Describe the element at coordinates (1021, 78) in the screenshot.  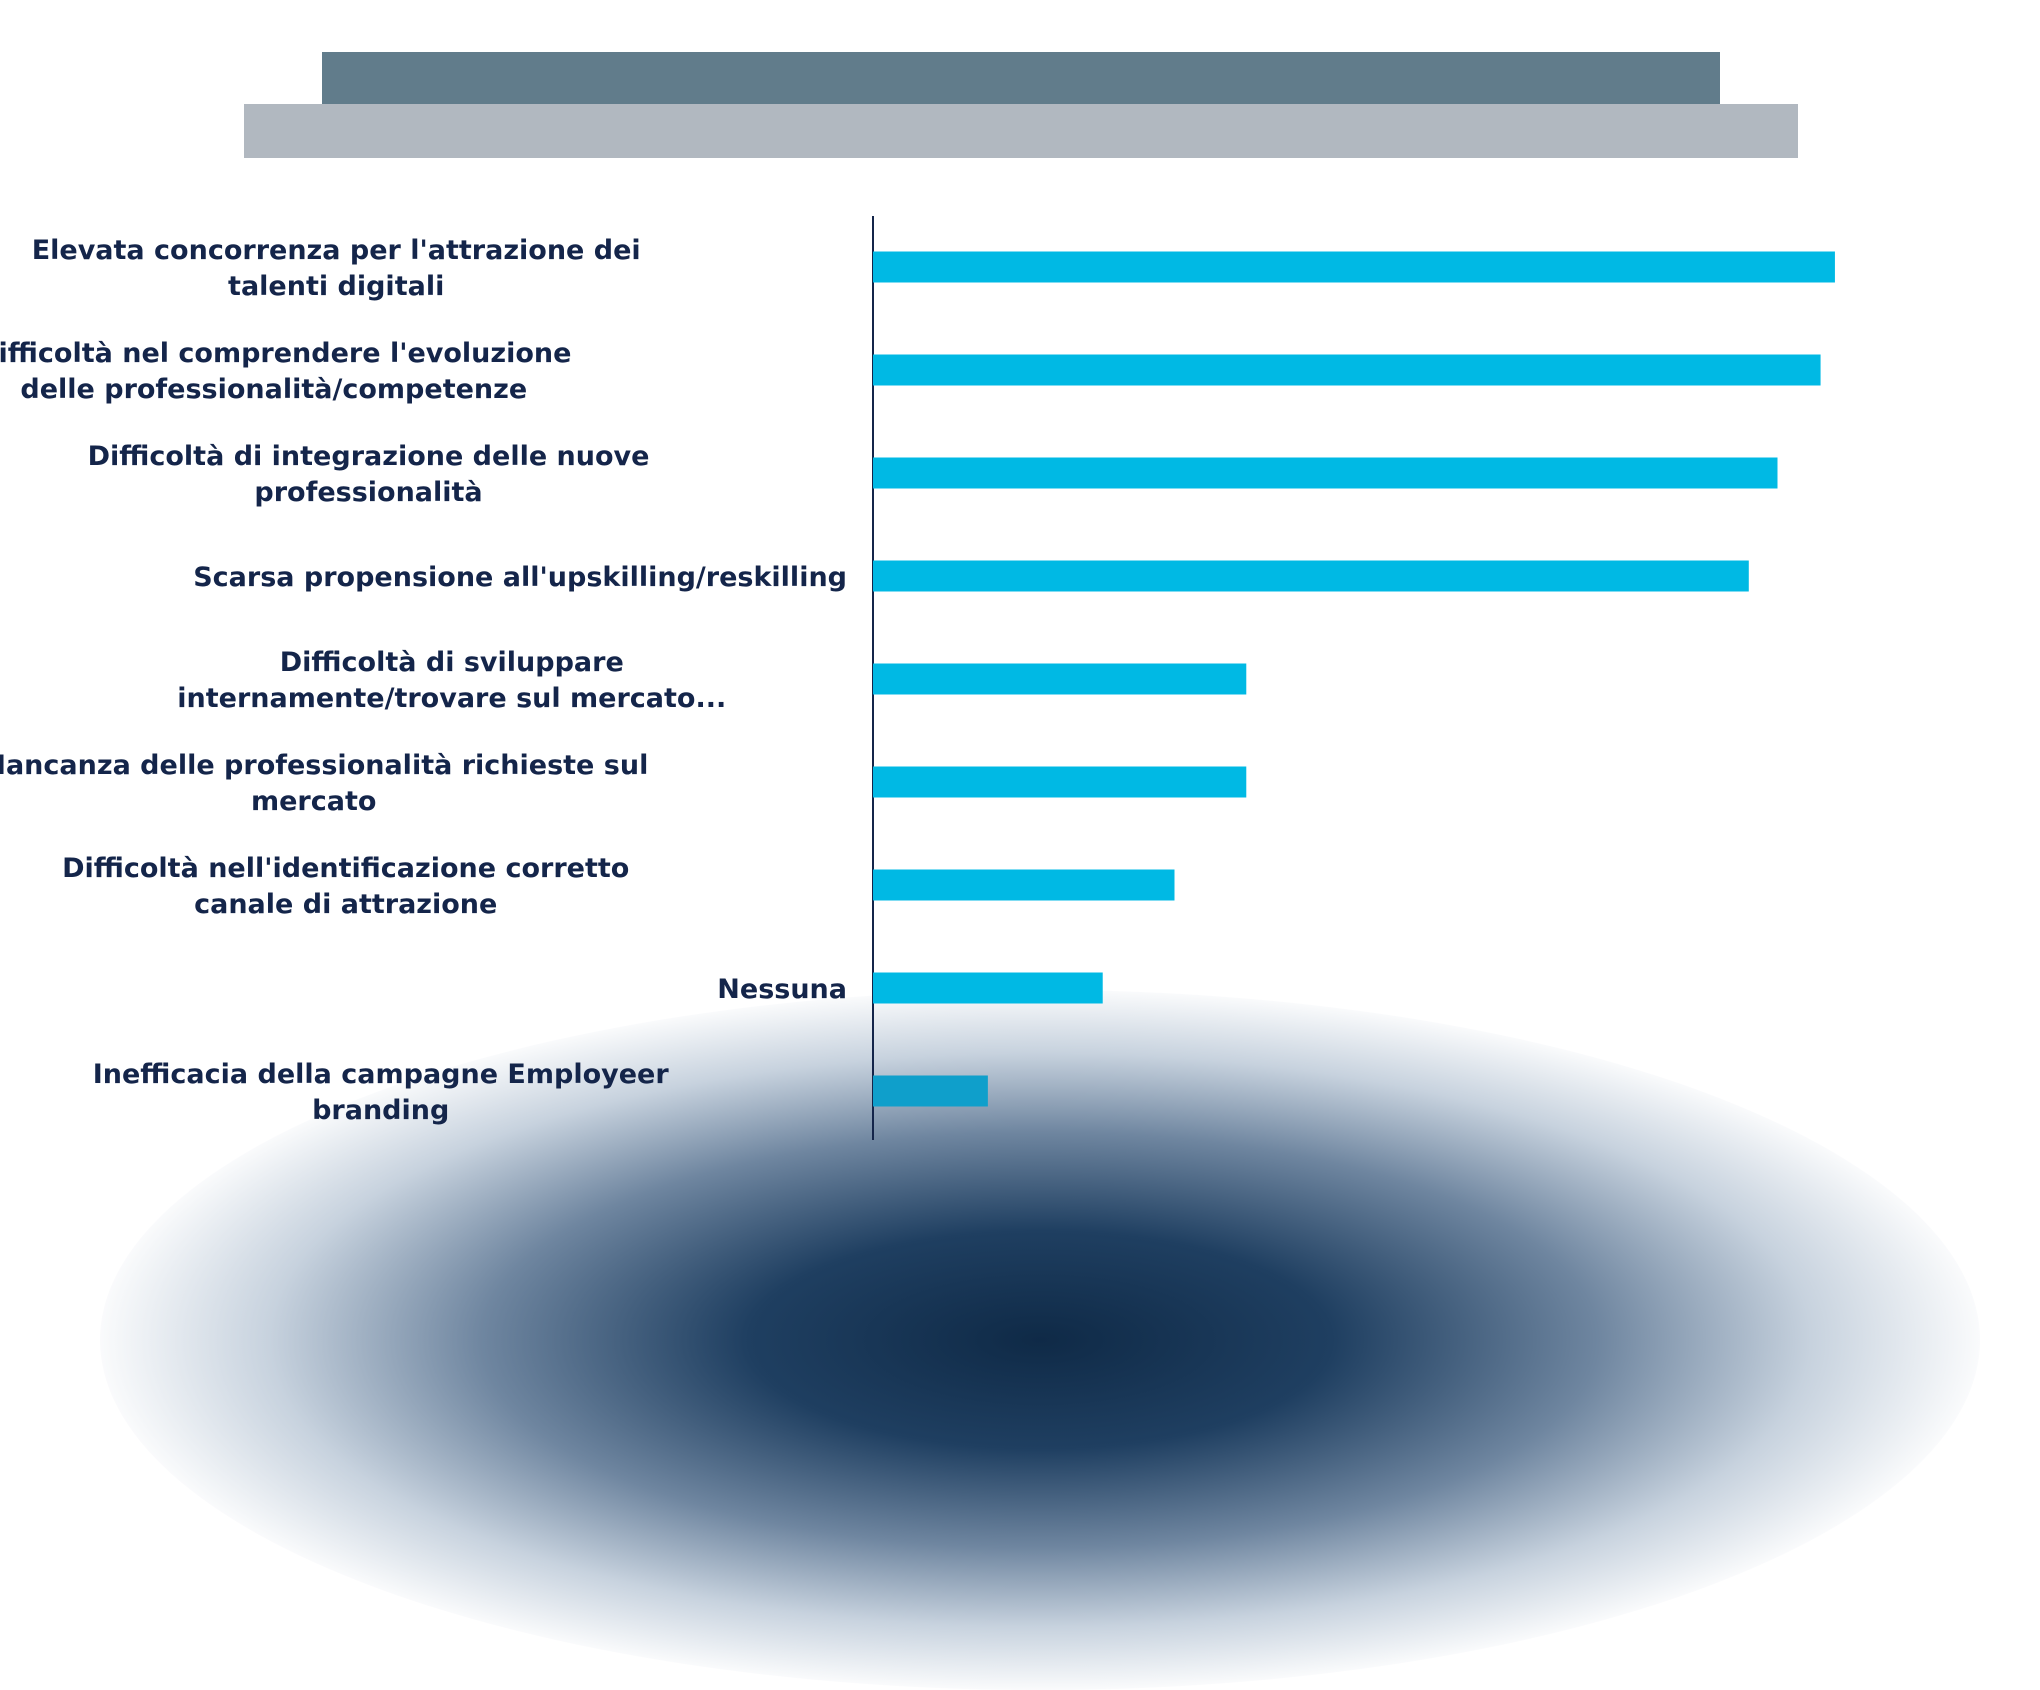
I see `header-banner-top` at that location.